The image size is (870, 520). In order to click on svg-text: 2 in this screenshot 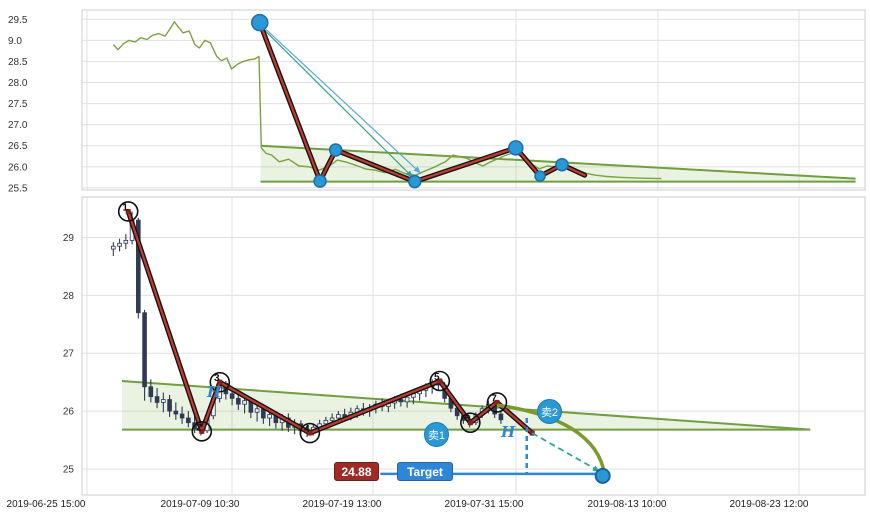, I will do `click(199, 427)`.